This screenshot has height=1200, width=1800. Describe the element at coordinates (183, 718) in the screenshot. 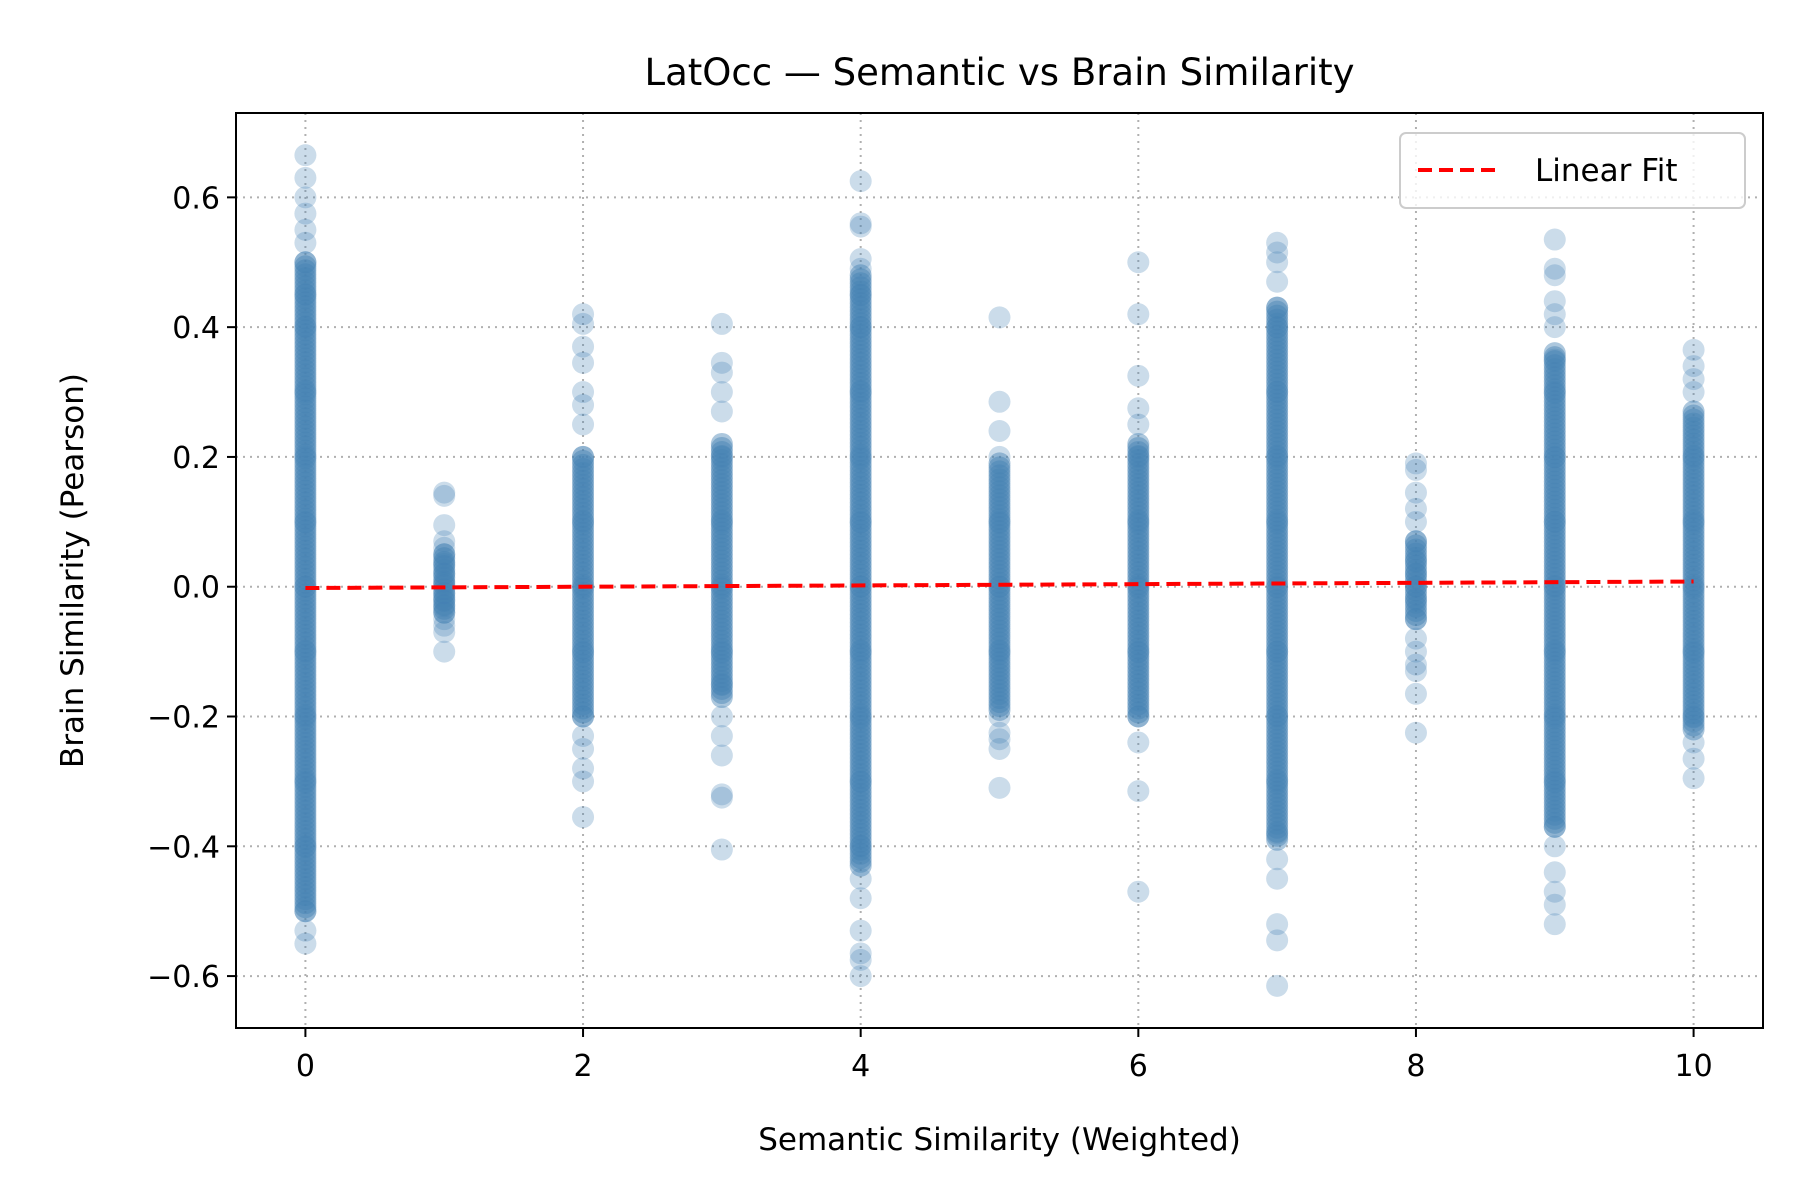

I see `y-tick-label: −0.2` at that location.